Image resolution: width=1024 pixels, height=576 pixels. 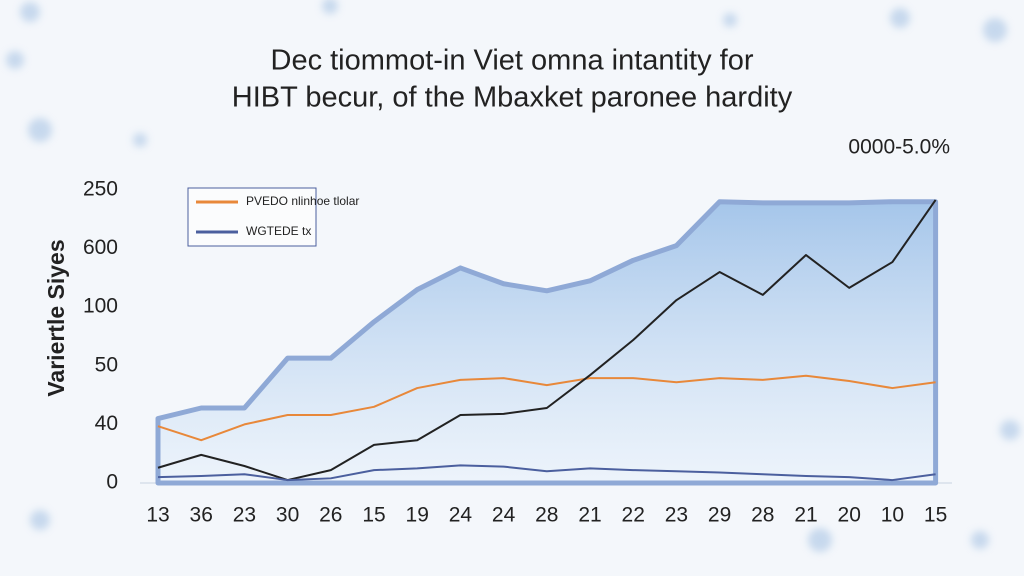 I want to click on x-tick-label: 20, so click(x=849, y=515).